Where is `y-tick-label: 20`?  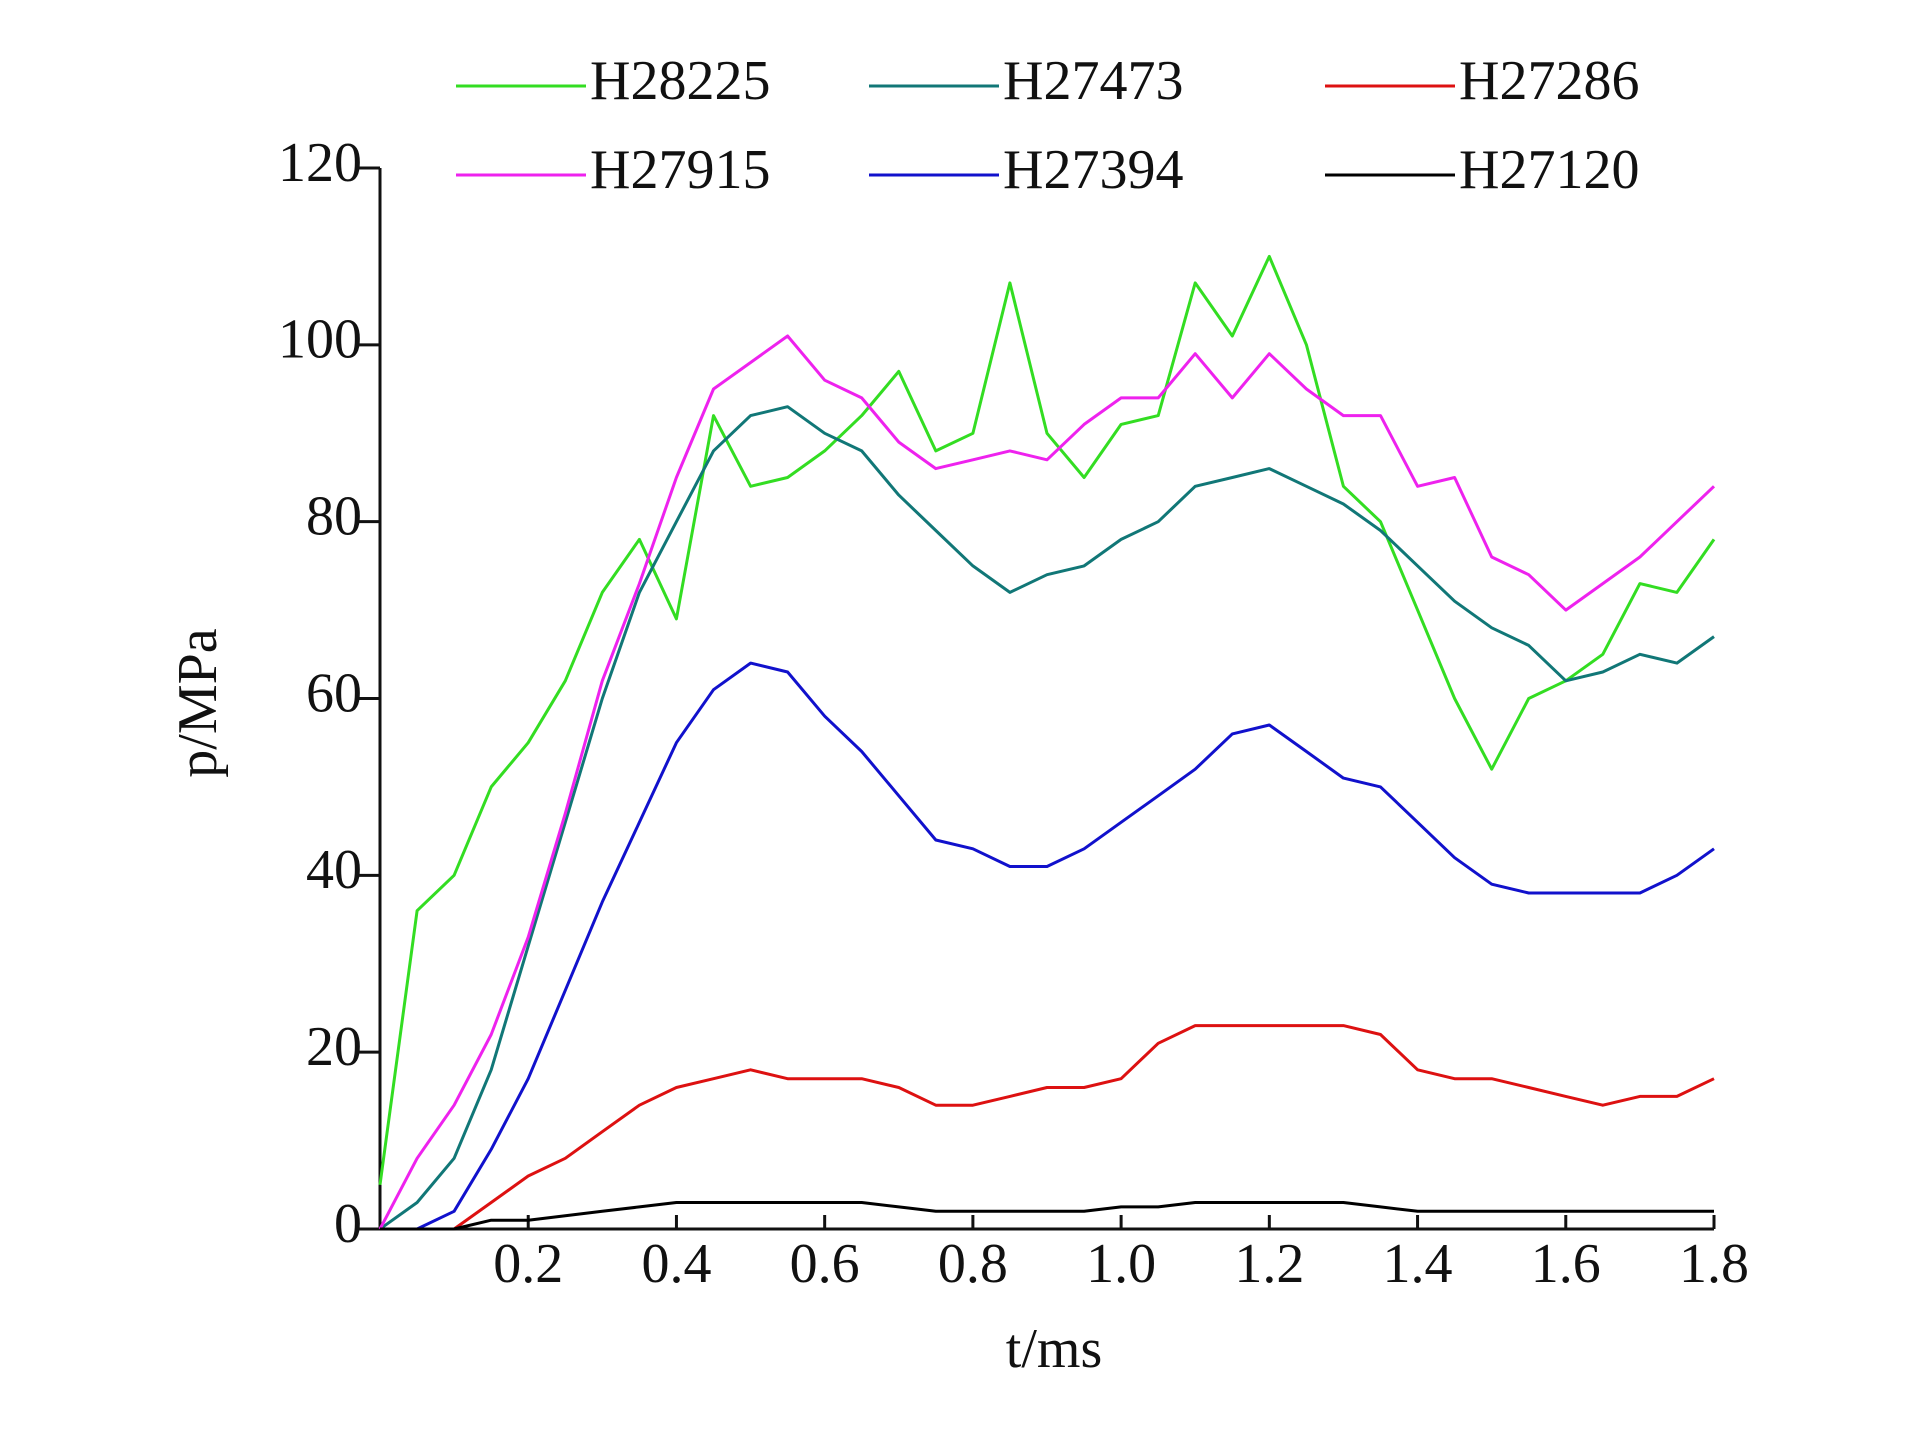
y-tick-label: 20 is located at coordinates (334, 1047).